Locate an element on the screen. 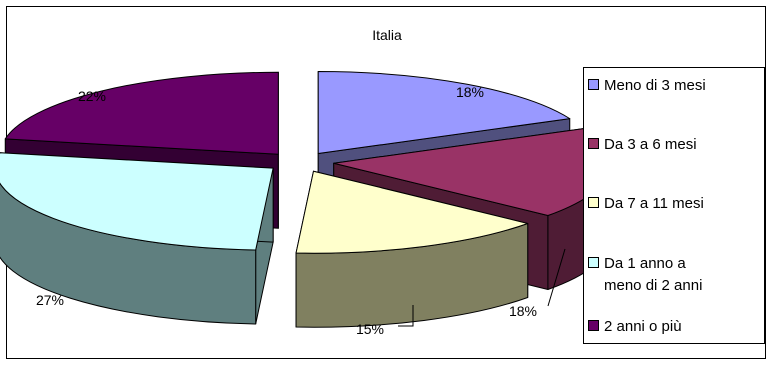  pie-slice is located at coordinates (412, 249).